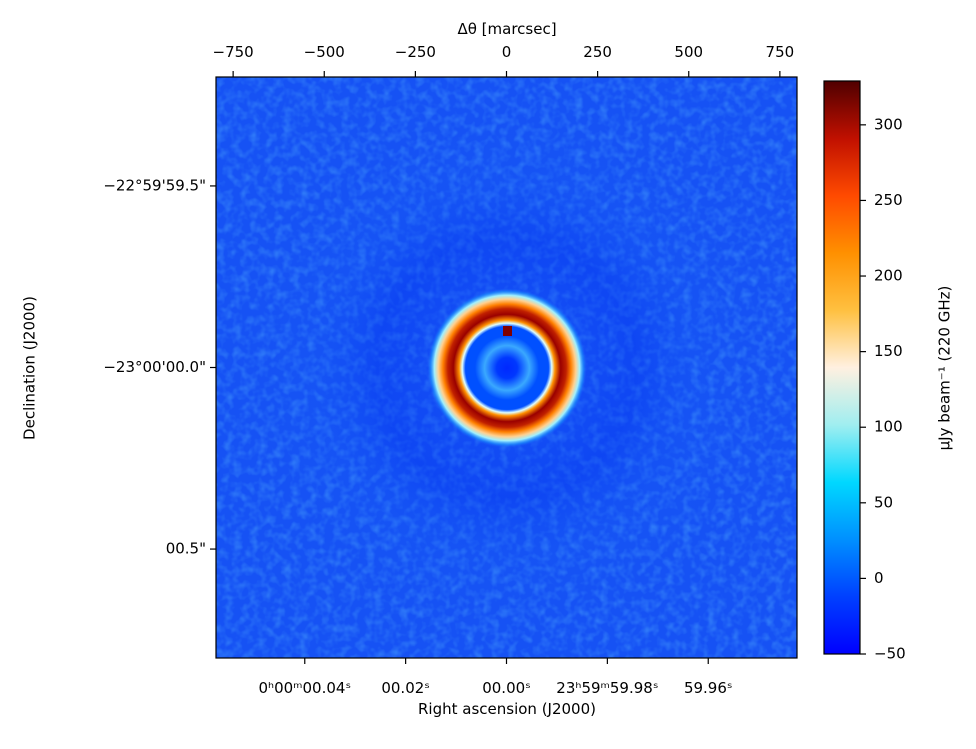  Describe the element at coordinates (186, 549) in the screenshot. I see `y-tick-label: 00.5"` at that location.